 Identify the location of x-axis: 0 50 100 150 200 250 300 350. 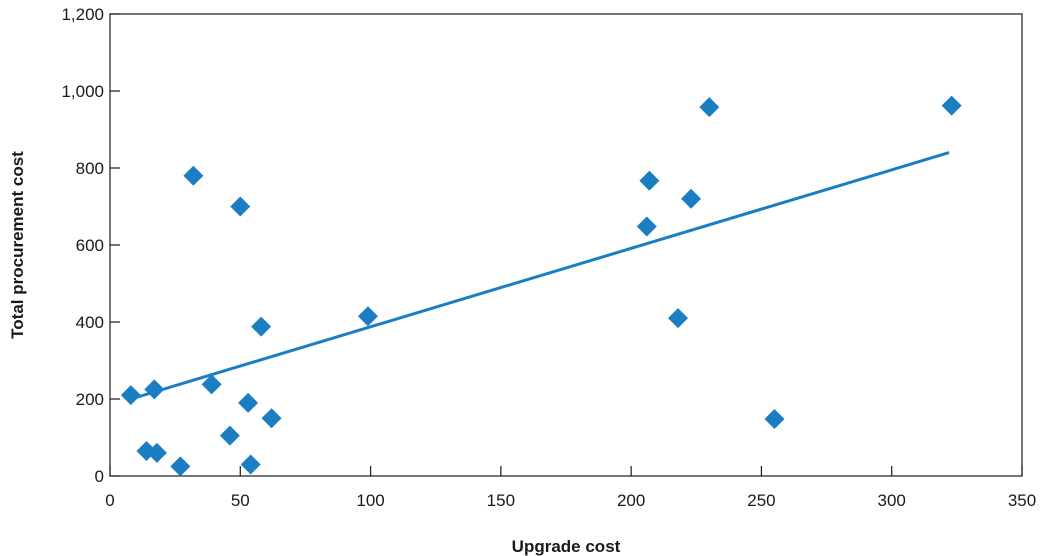
(570, 488).